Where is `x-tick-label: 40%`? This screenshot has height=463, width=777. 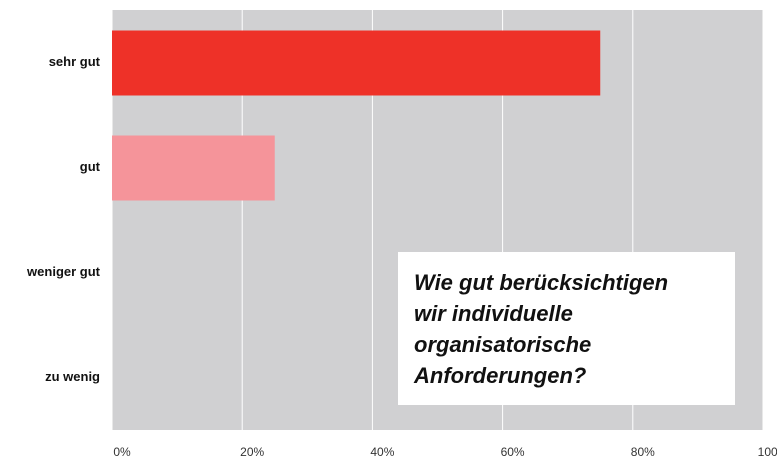
x-tick-label: 40% is located at coordinates (382, 452).